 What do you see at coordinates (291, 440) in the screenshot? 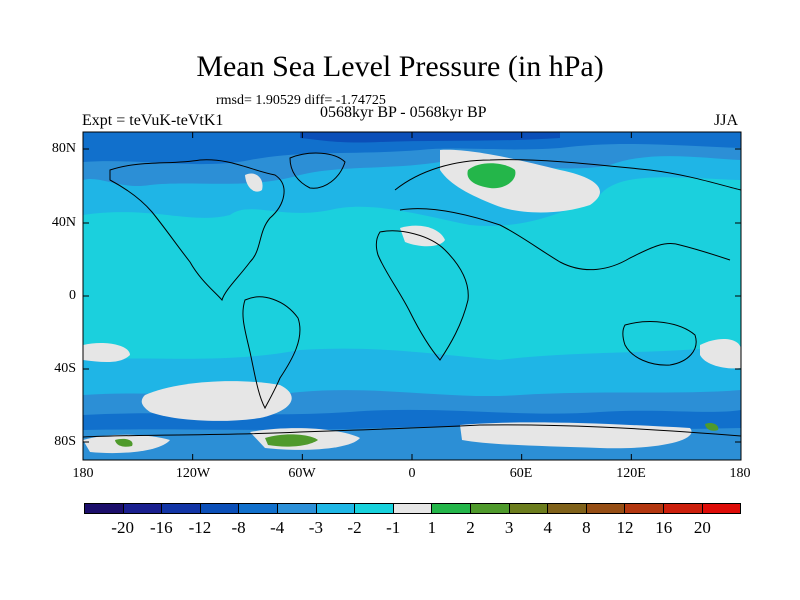
I see `antarctic-olive-patch` at bounding box center [291, 440].